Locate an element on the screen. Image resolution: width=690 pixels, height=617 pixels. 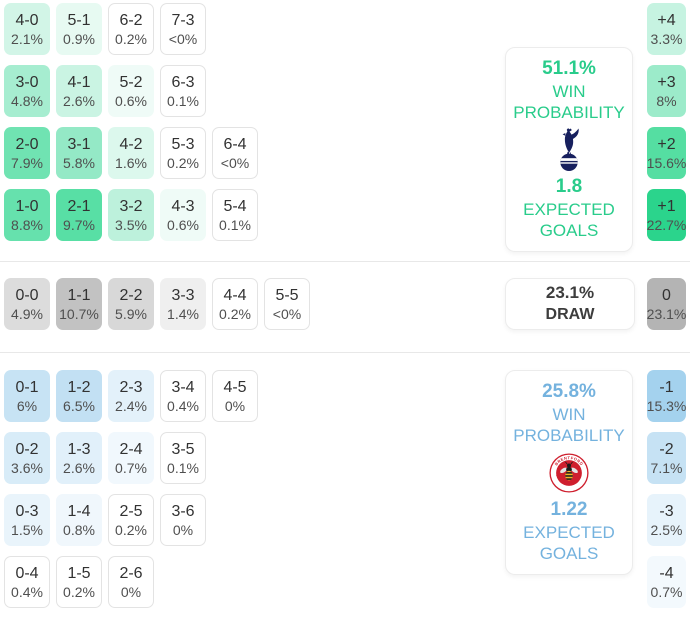
cell-value: 5-4 is located at coordinates (235, 206).